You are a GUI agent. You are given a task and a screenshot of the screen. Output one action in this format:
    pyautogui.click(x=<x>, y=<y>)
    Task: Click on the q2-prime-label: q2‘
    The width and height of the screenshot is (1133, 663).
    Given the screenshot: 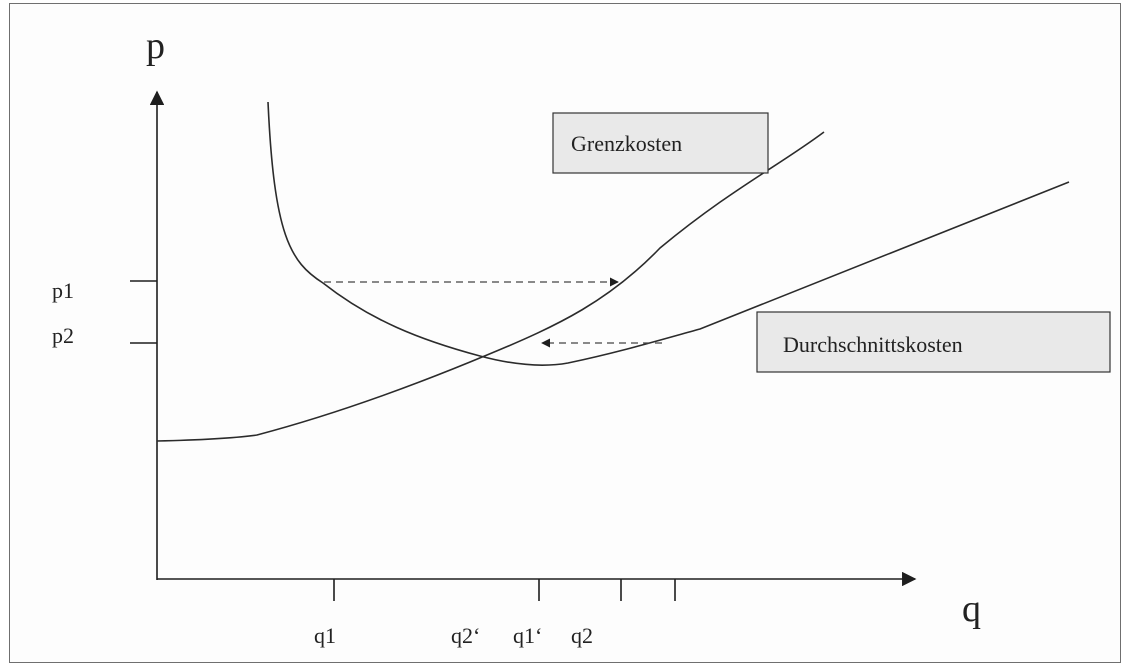 What is the action you would take?
    pyautogui.click(x=465, y=635)
    